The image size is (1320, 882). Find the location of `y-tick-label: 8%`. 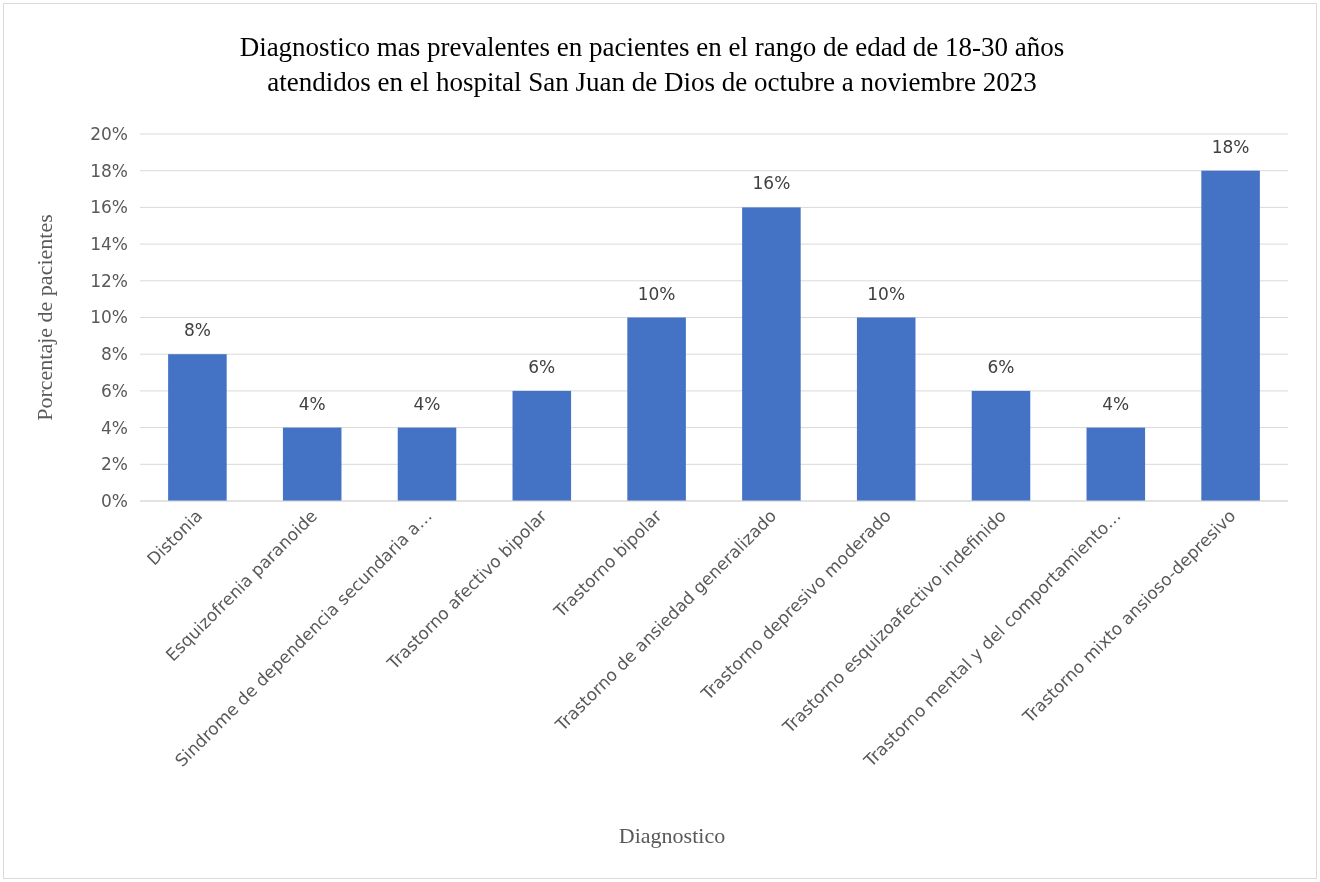

y-tick-label: 8% is located at coordinates (114, 354).